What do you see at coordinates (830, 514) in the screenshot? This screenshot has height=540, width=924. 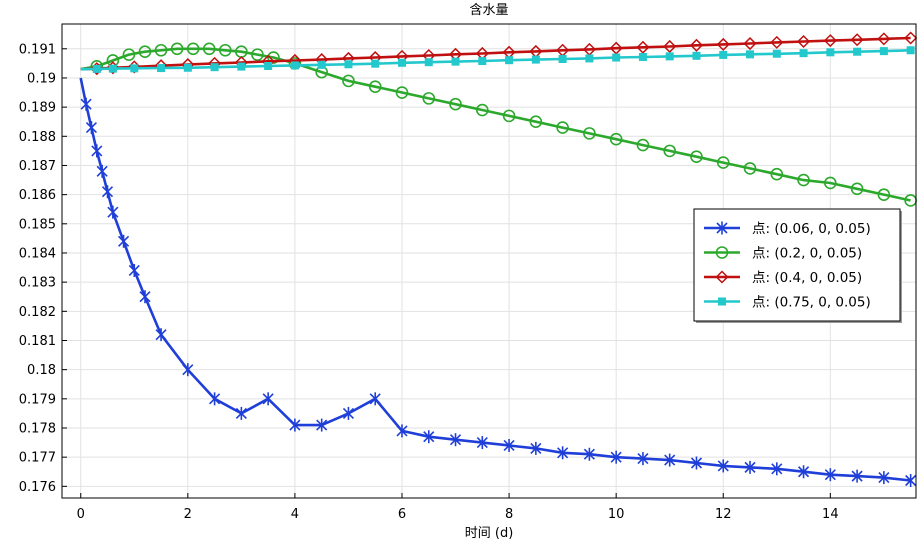 I see `x-tick-label: 14` at bounding box center [830, 514].